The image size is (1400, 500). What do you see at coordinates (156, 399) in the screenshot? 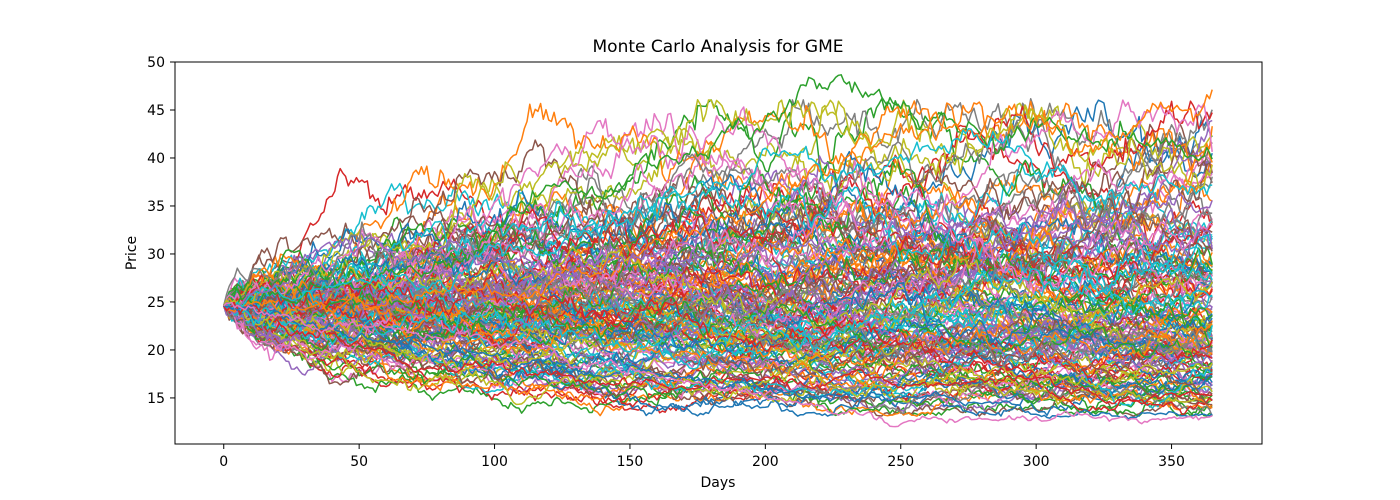
I see `y-tick-label: 15` at bounding box center [156, 399].